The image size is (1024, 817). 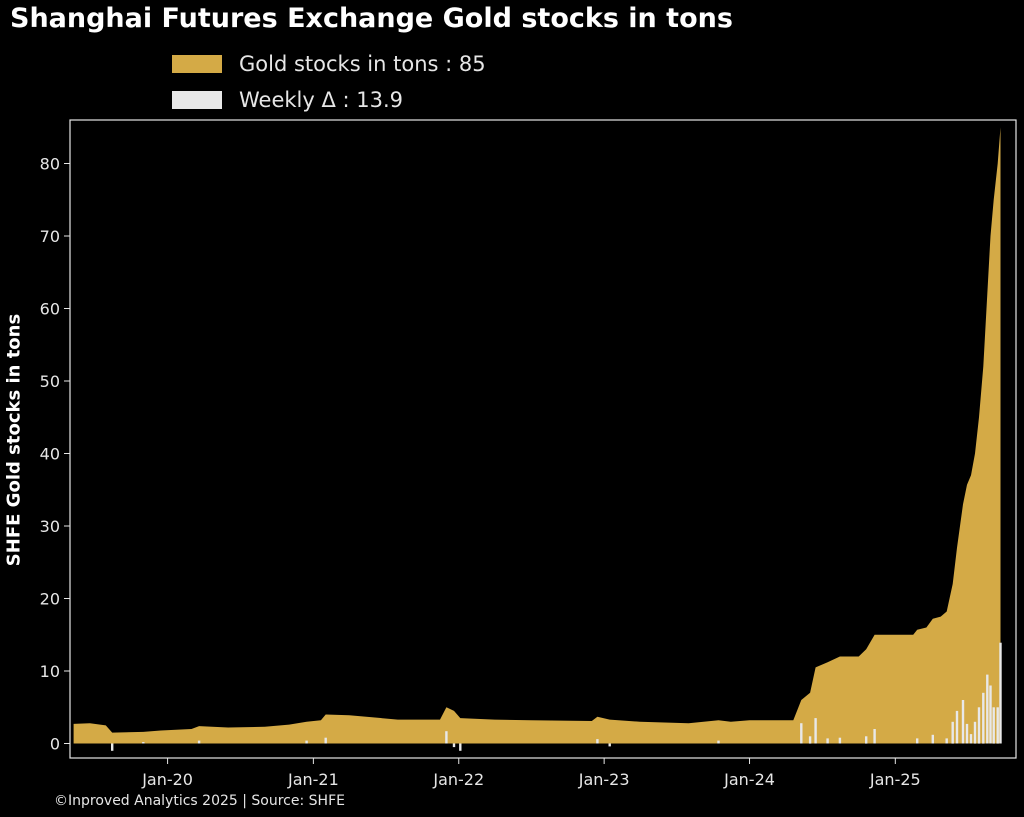 I want to click on legend-value-gold-stocks: 85, so click(x=472, y=64).